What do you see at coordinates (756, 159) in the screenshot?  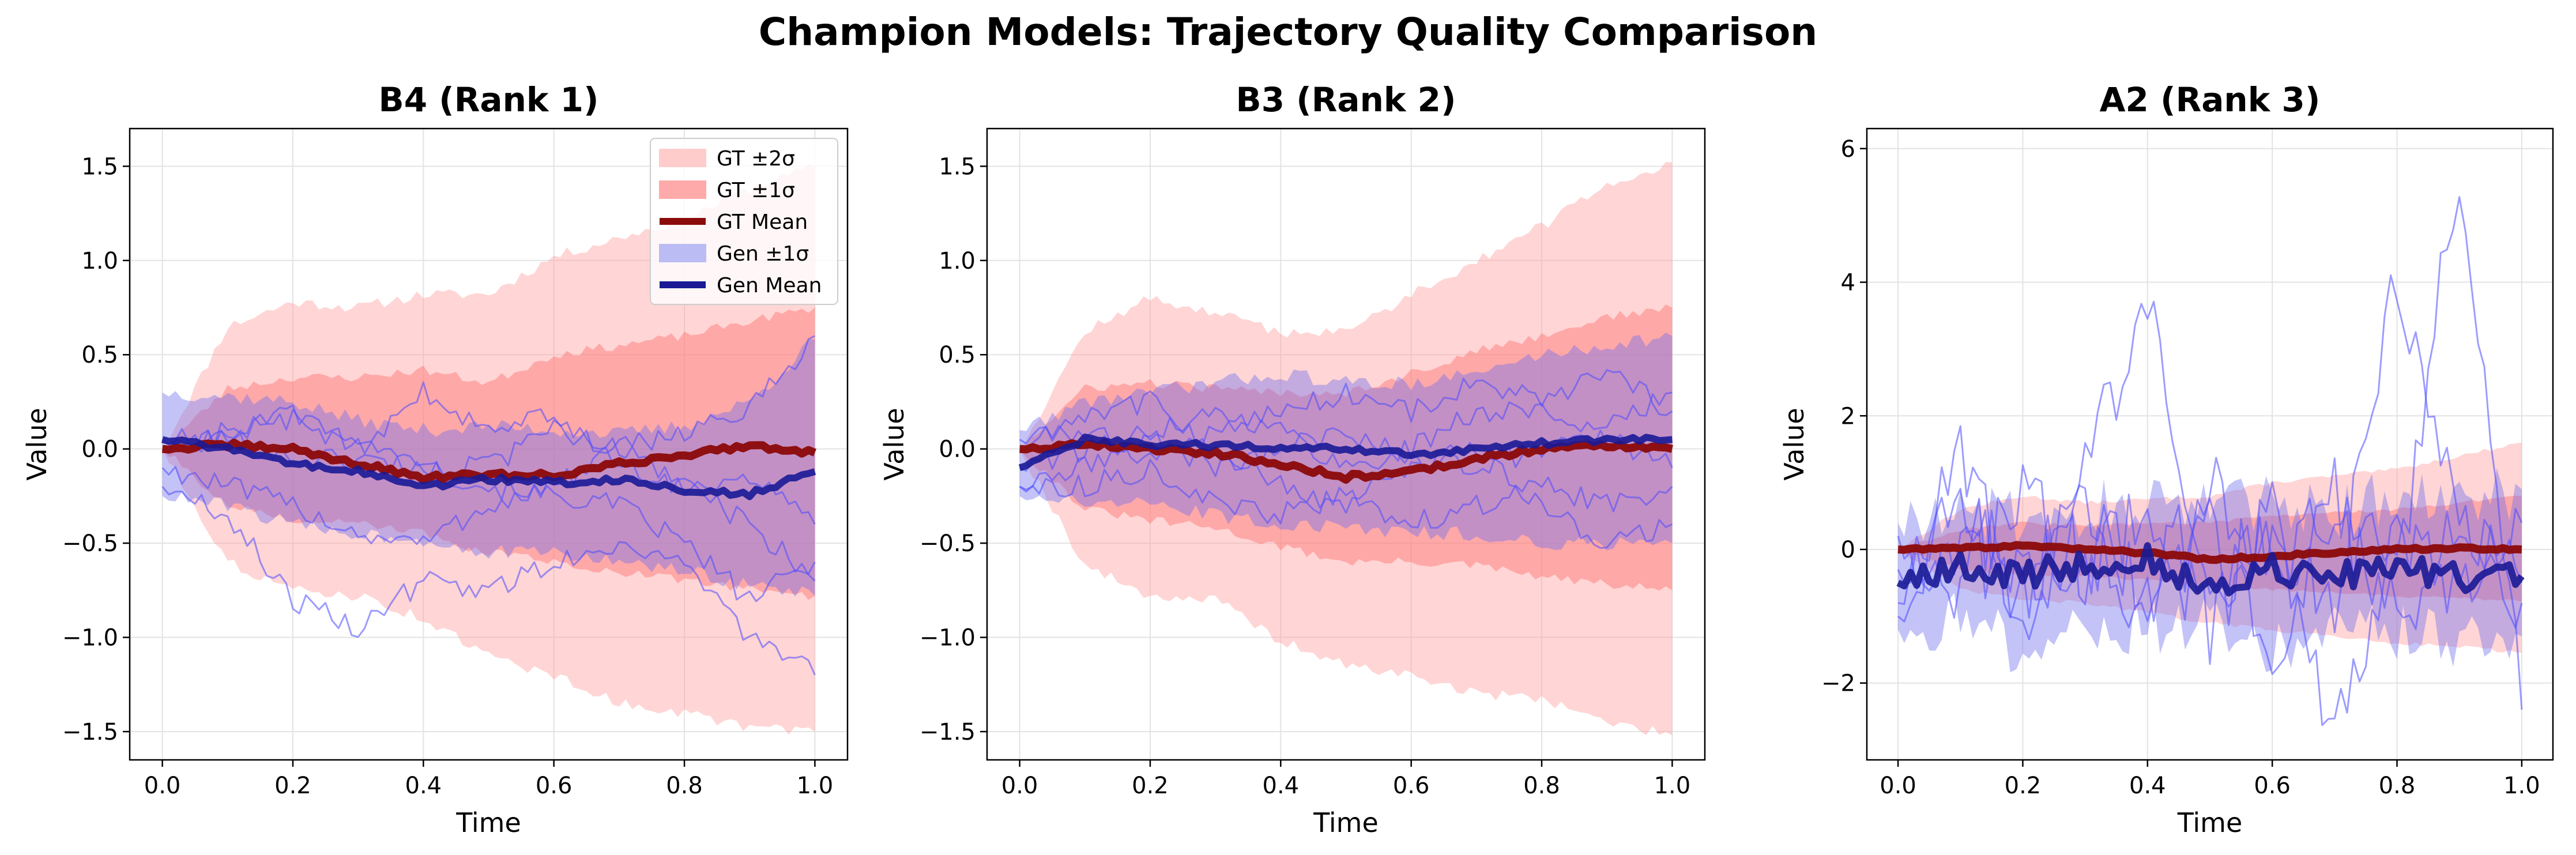 I see `legend-label: GT ±2σ` at bounding box center [756, 159].